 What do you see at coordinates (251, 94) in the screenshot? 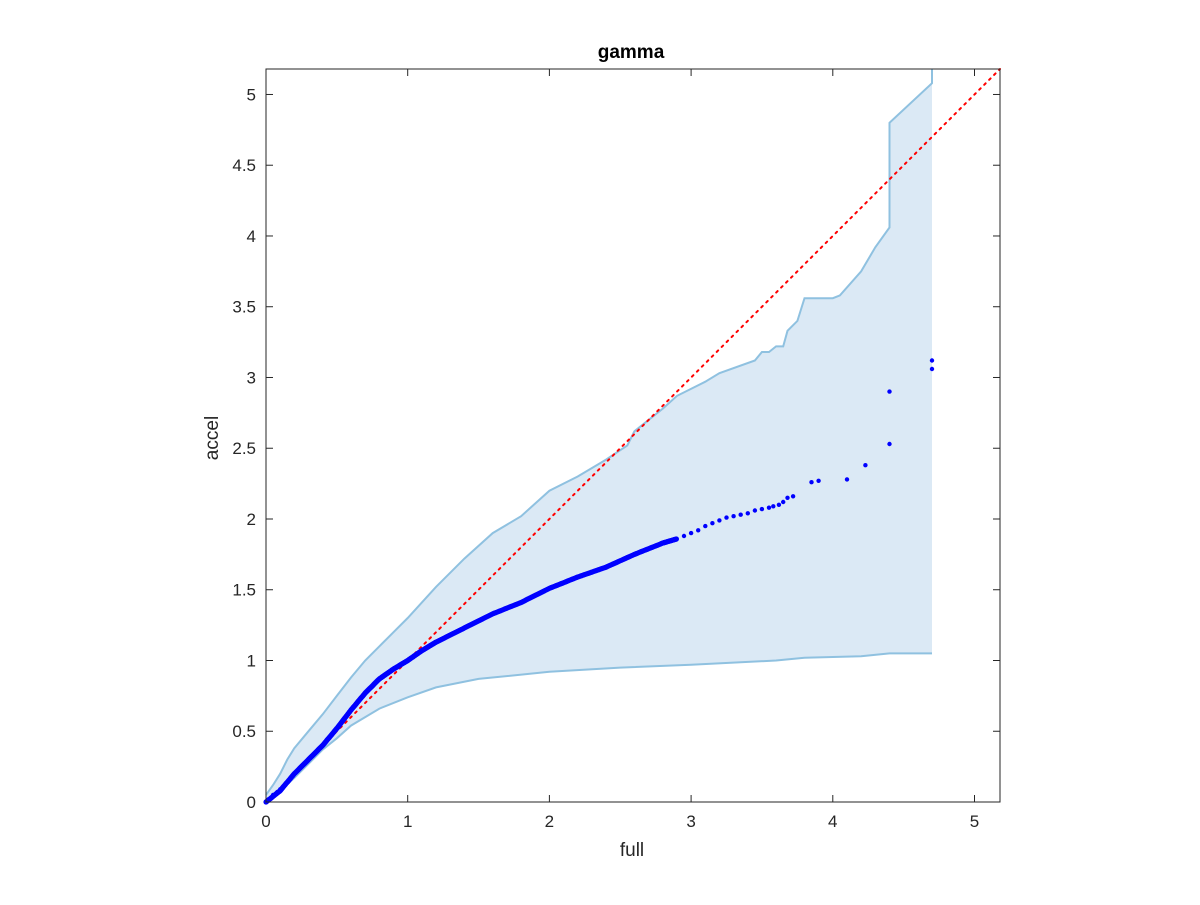
I see `y-tick-label: 5` at bounding box center [251, 94].